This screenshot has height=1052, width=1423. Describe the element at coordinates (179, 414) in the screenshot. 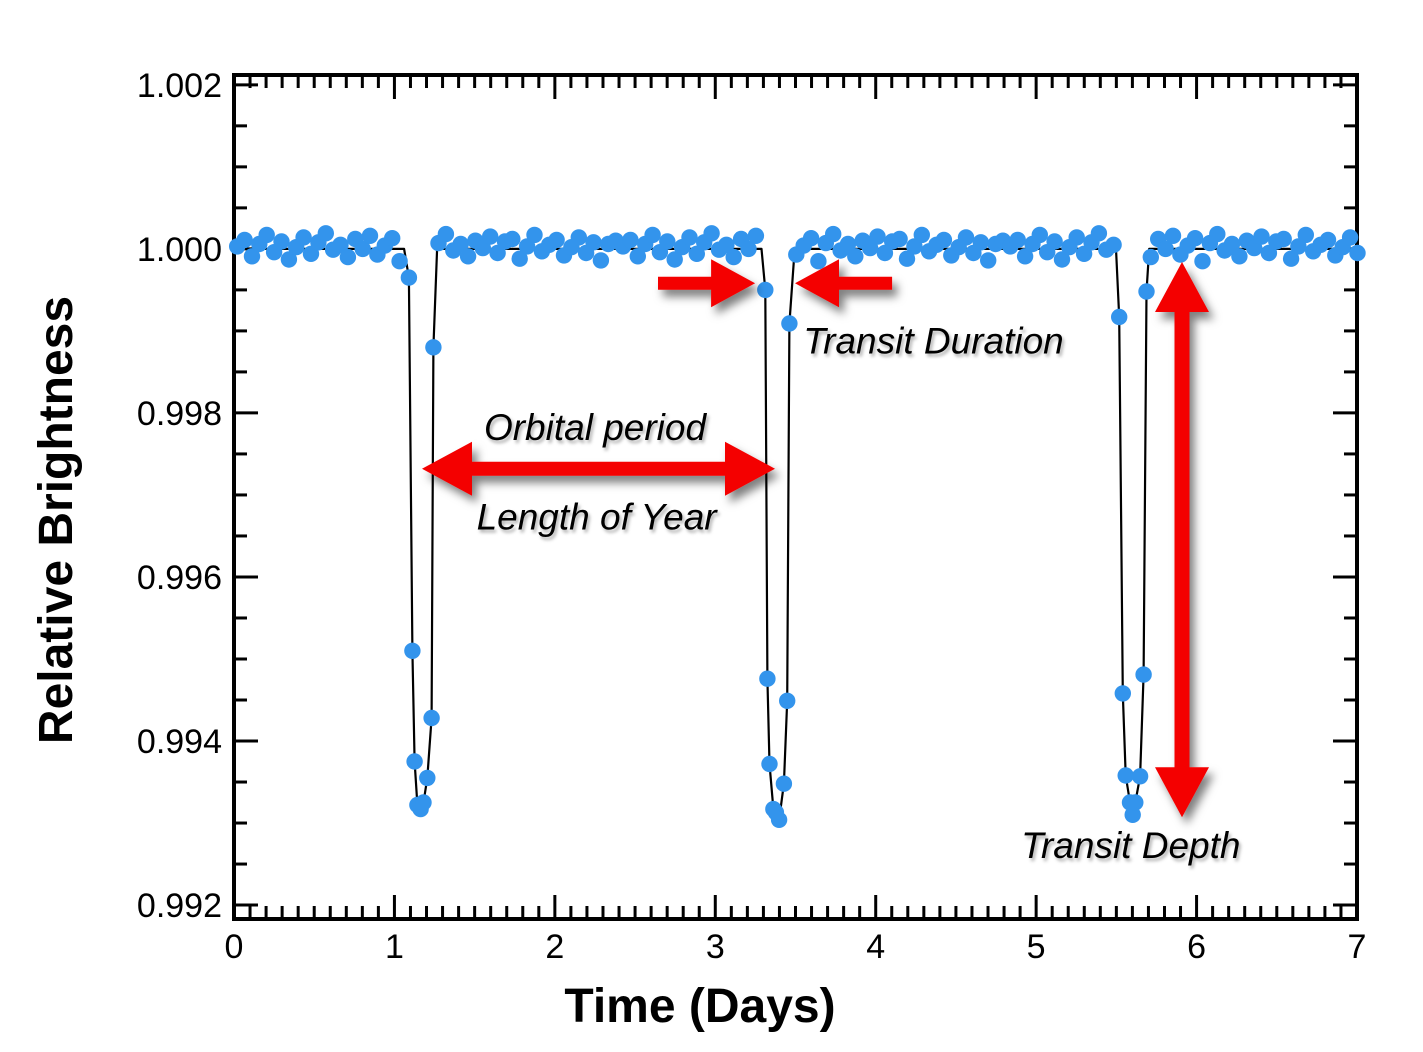

I see `y-tick-label: 0.998` at that location.